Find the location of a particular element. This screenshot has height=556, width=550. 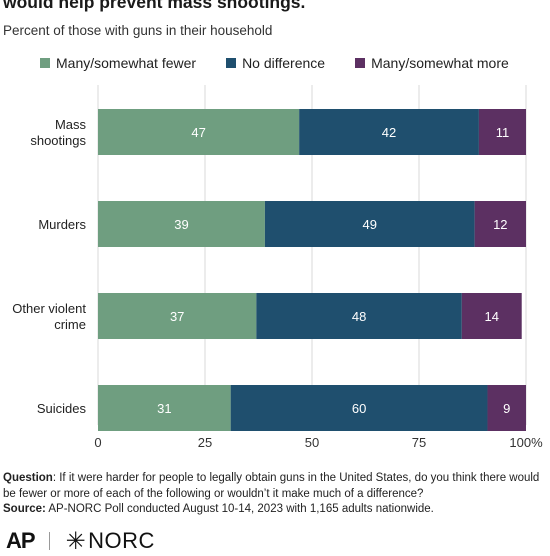

legend-label-no-difference: No difference is located at coordinates (284, 63).